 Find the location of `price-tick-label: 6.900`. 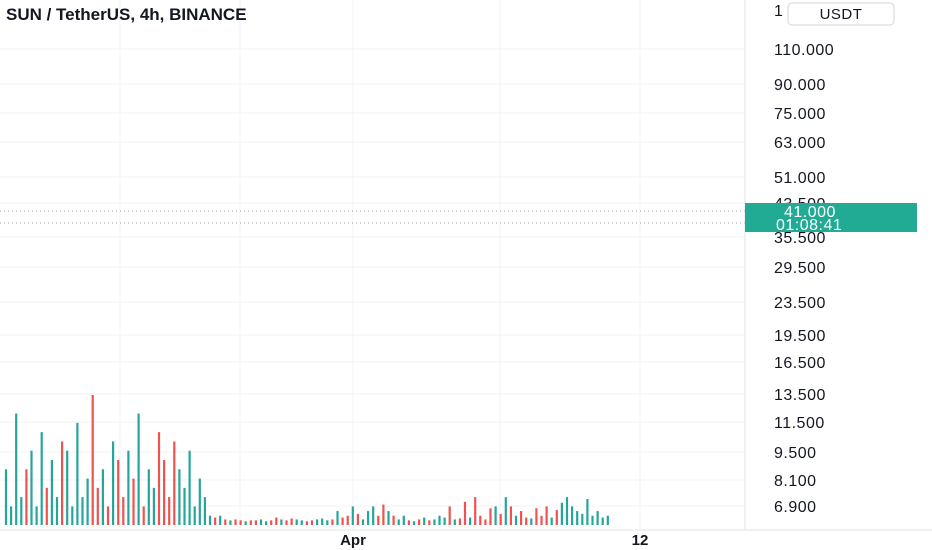

price-tick-label: 6.900 is located at coordinates (795, 507).